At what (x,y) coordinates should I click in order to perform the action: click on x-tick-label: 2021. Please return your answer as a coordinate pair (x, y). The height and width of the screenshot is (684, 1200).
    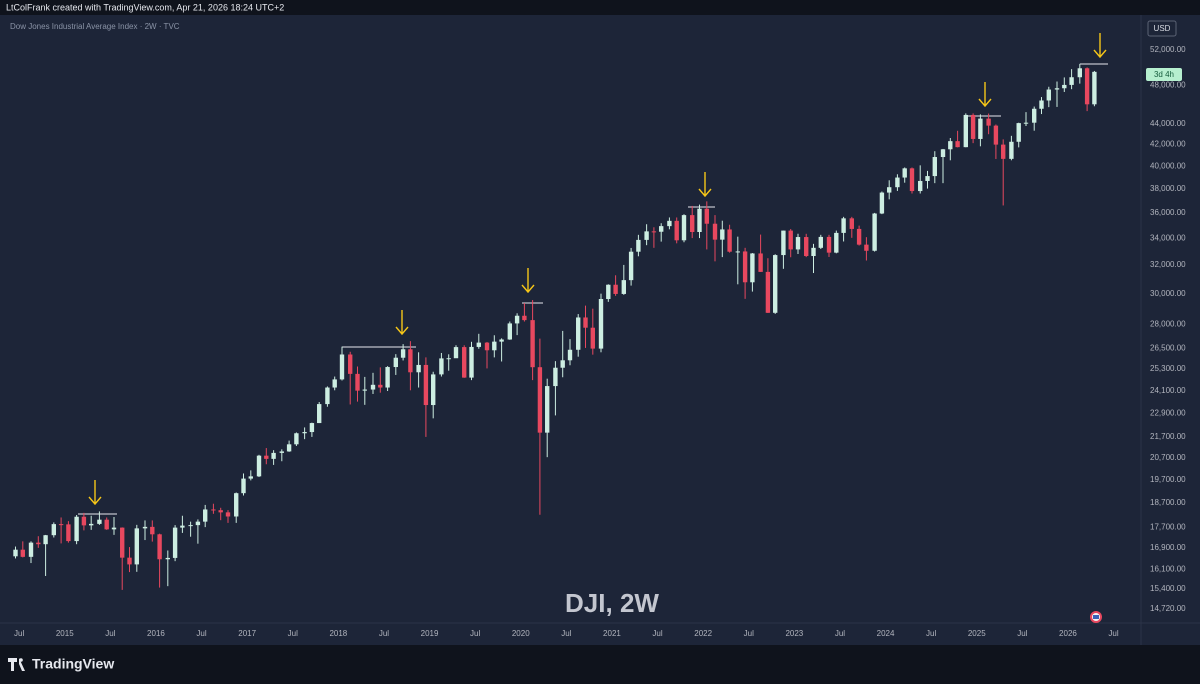
    Looking at the image, I should click on (612, 633).